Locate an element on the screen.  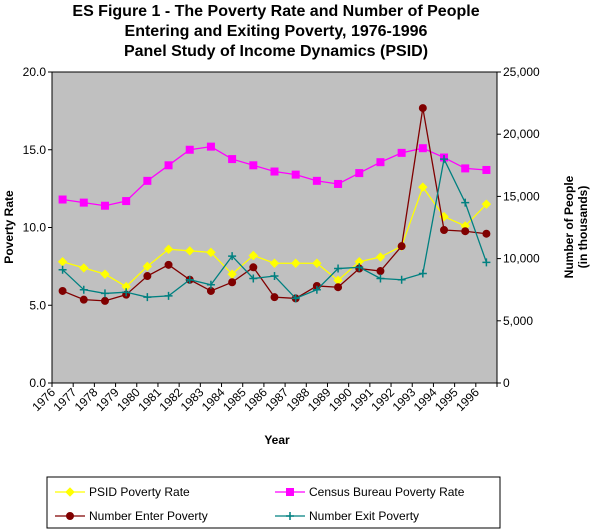
legend-label: PSID Poverty Rate is located at coordinates (139, 492).